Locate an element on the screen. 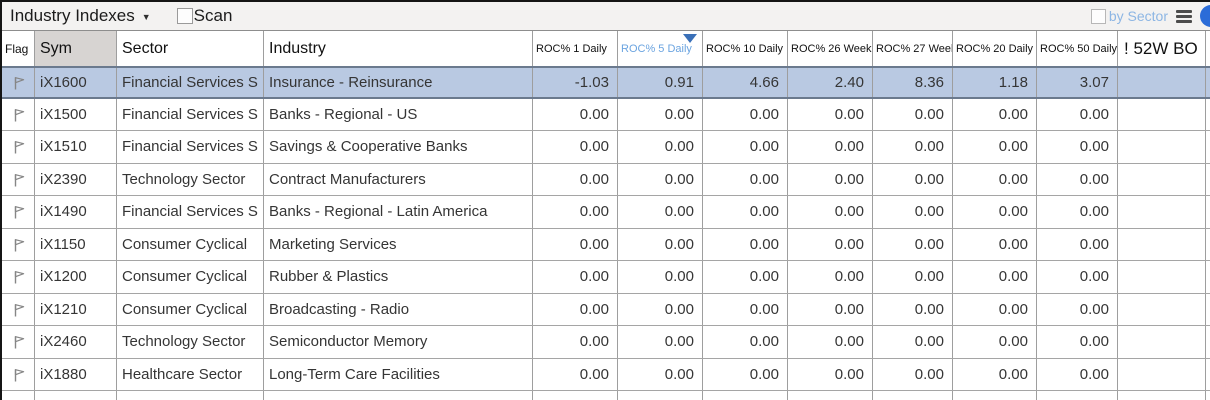 Image resolution: width=1210 pixels, height=400 pixels. by-sector-checkbox: by Sector is located at coordinates (1129, 16).